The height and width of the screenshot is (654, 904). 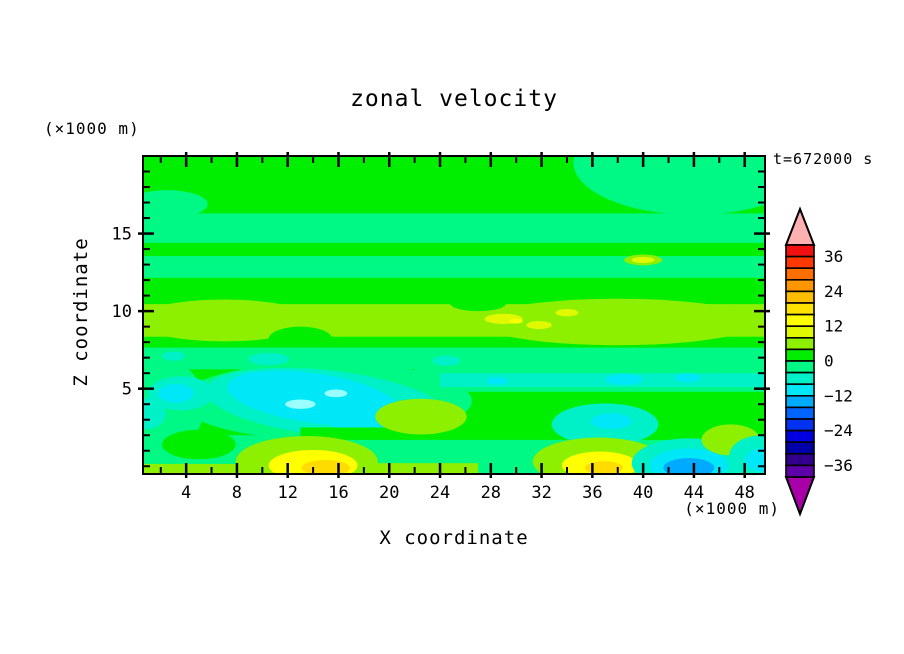 What do you see at coordinates (454, 99) in the screenshot?
I see `chart-title: zonal velocity` at bounding box center [454, 99].